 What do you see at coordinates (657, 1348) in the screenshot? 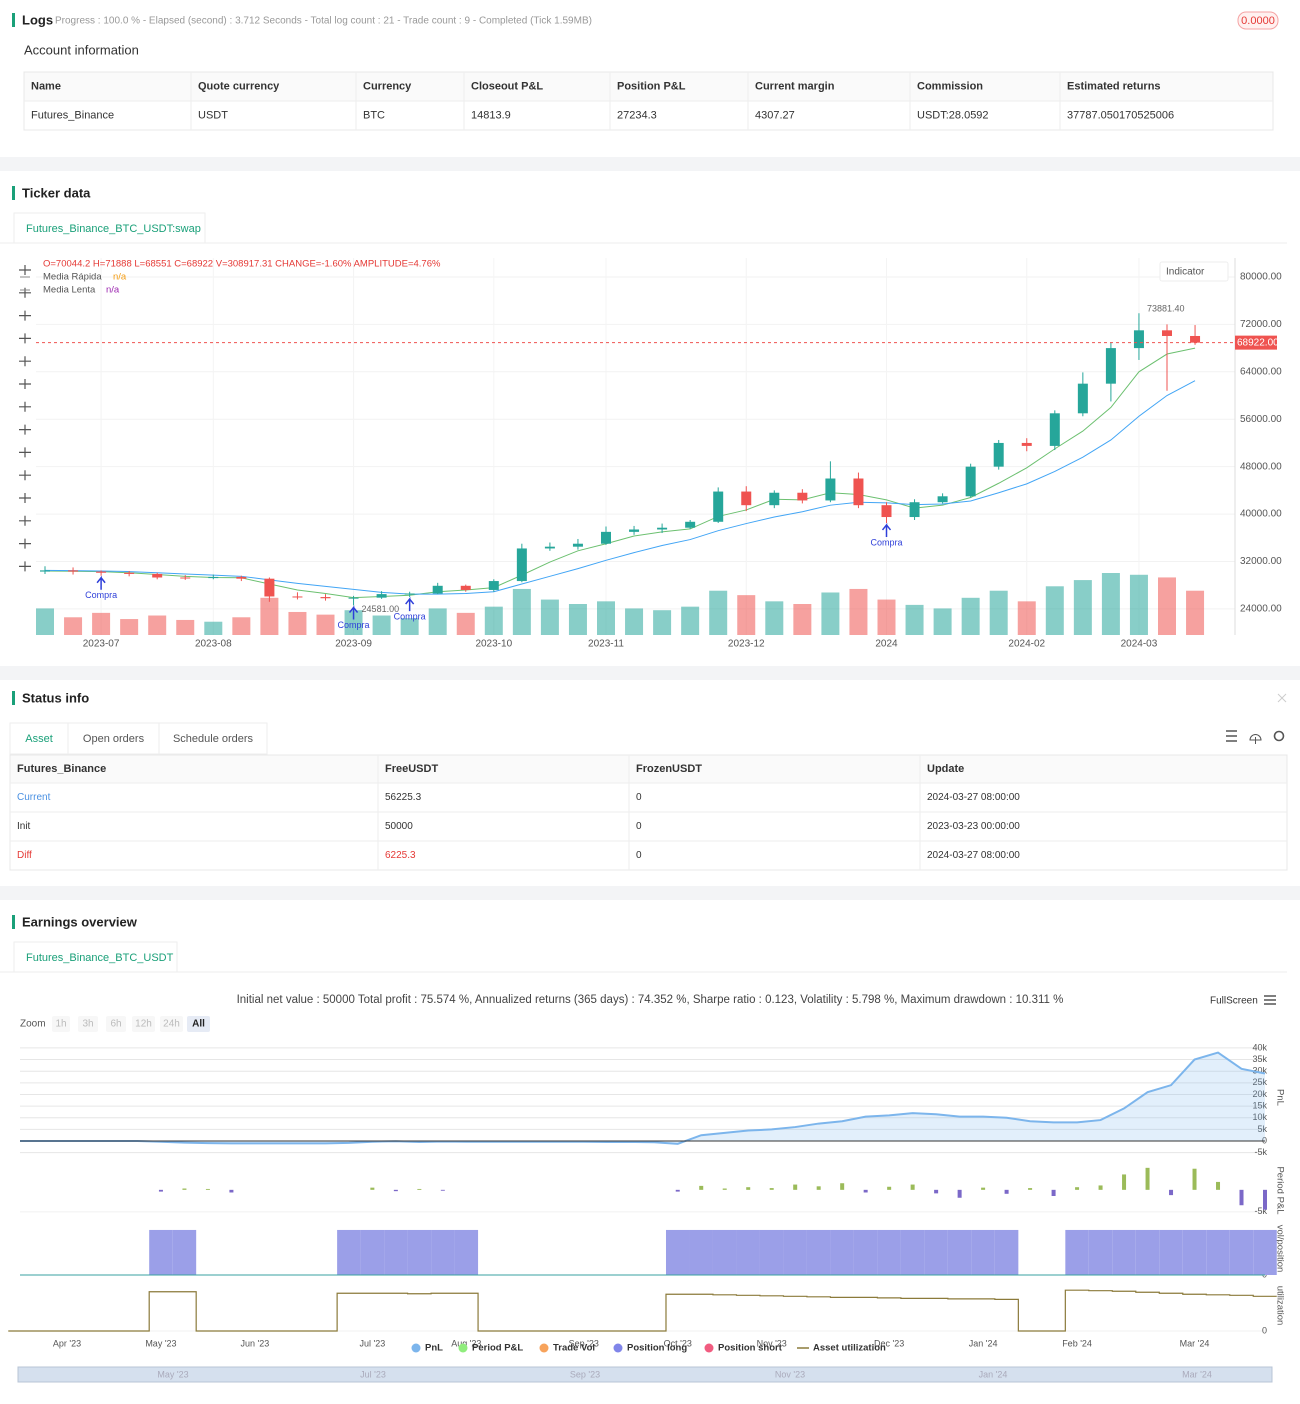
I see `legend-label: Position long` at bounding box center [657, 1348].